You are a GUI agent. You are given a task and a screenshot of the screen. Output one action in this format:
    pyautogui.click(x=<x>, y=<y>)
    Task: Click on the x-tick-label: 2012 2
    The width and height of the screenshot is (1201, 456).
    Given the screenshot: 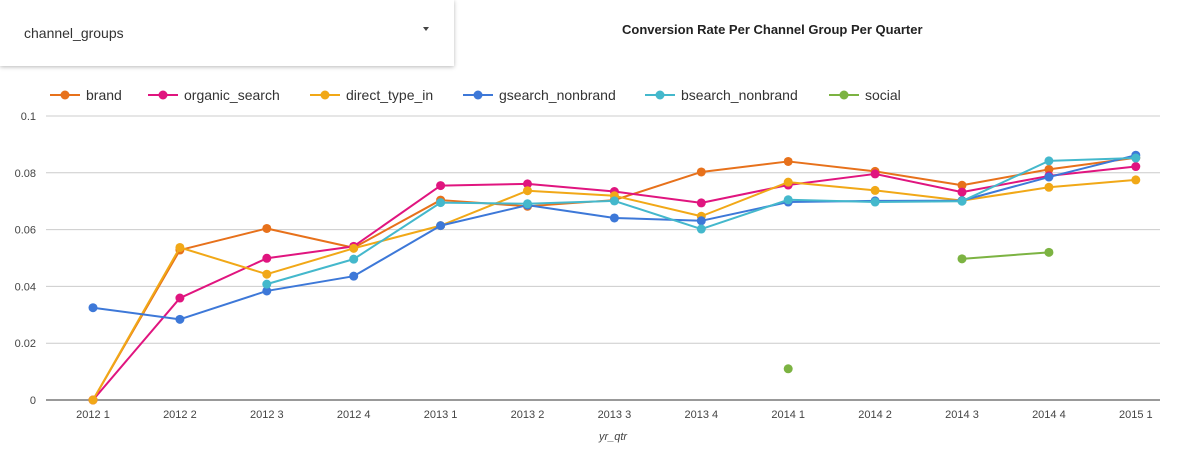 What is the action you would take?
    pyautogui.click(x=180, y=415)
    